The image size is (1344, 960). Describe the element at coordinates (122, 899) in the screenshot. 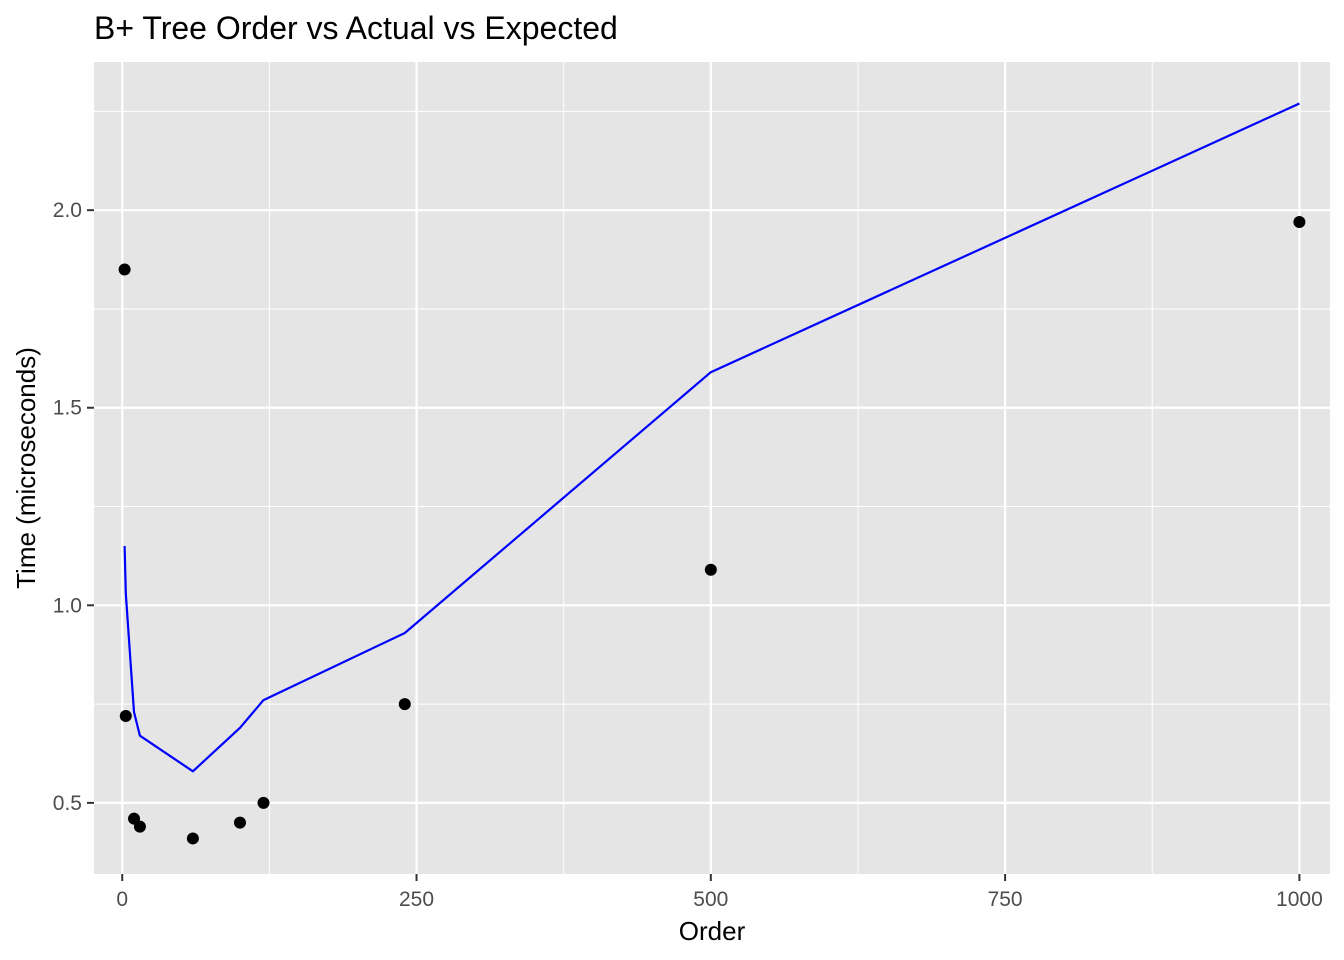

I see `x-tick-label: 0` at that location.